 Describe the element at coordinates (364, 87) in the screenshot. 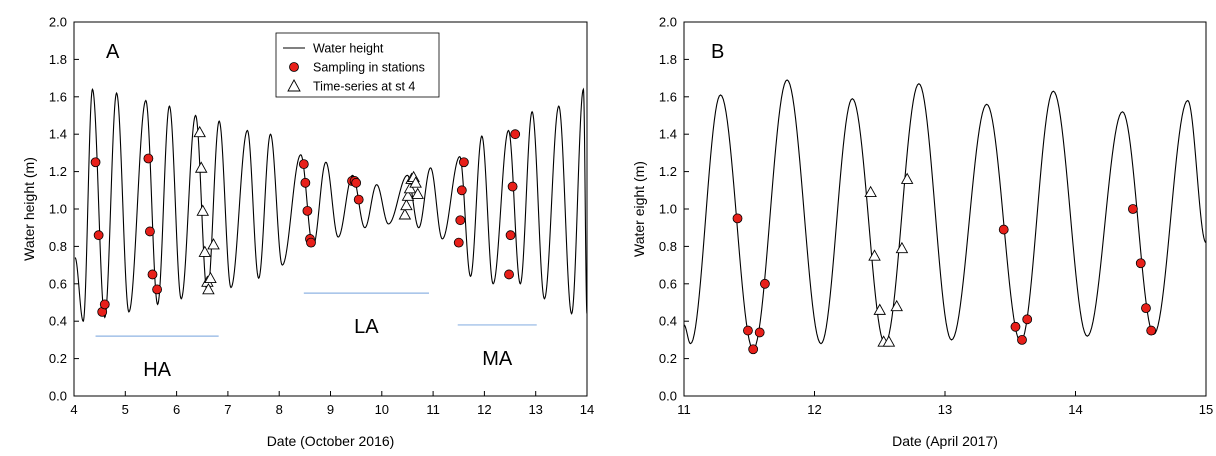

I see `legend-entry: Time-series at st 4` at that location.